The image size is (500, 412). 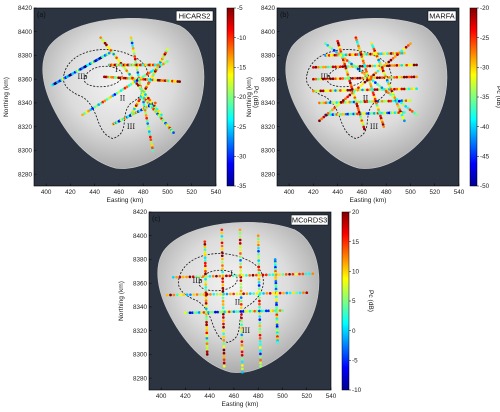 I want to click on region-contour-inner, so click(x=103, y=76).